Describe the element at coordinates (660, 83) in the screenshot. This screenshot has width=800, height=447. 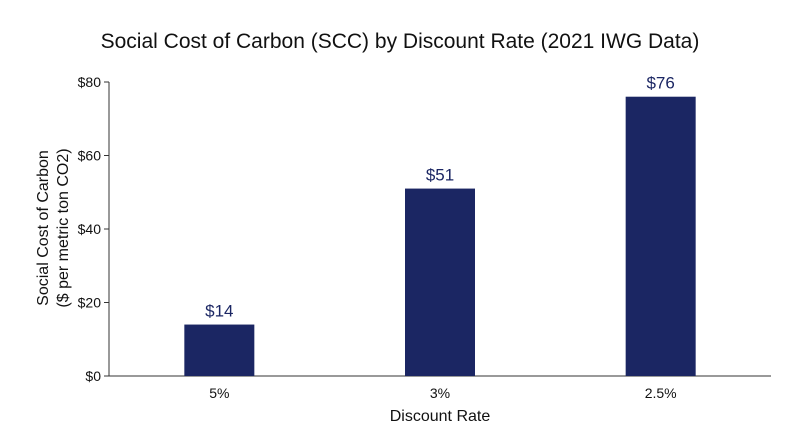
I see `bar-data-label: $76` at that location.